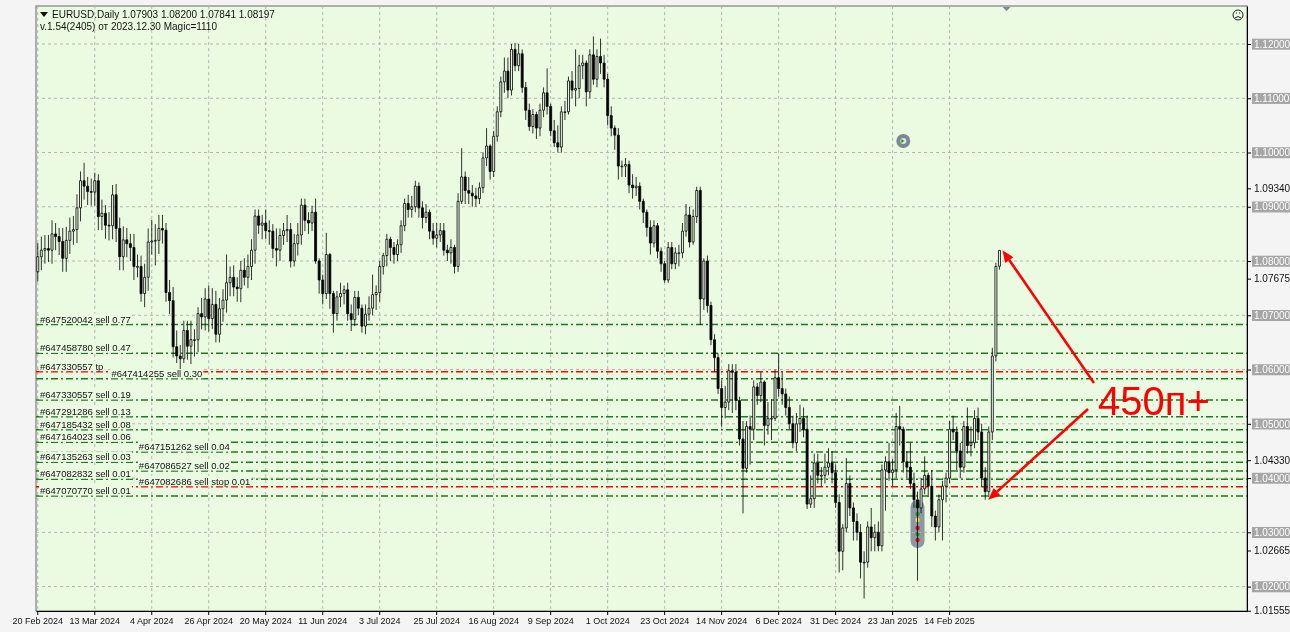 The height and width of the screenshot is (632, 1290). I want to click on x-tick-label: 13 Mar 2024, so click(95, 621).